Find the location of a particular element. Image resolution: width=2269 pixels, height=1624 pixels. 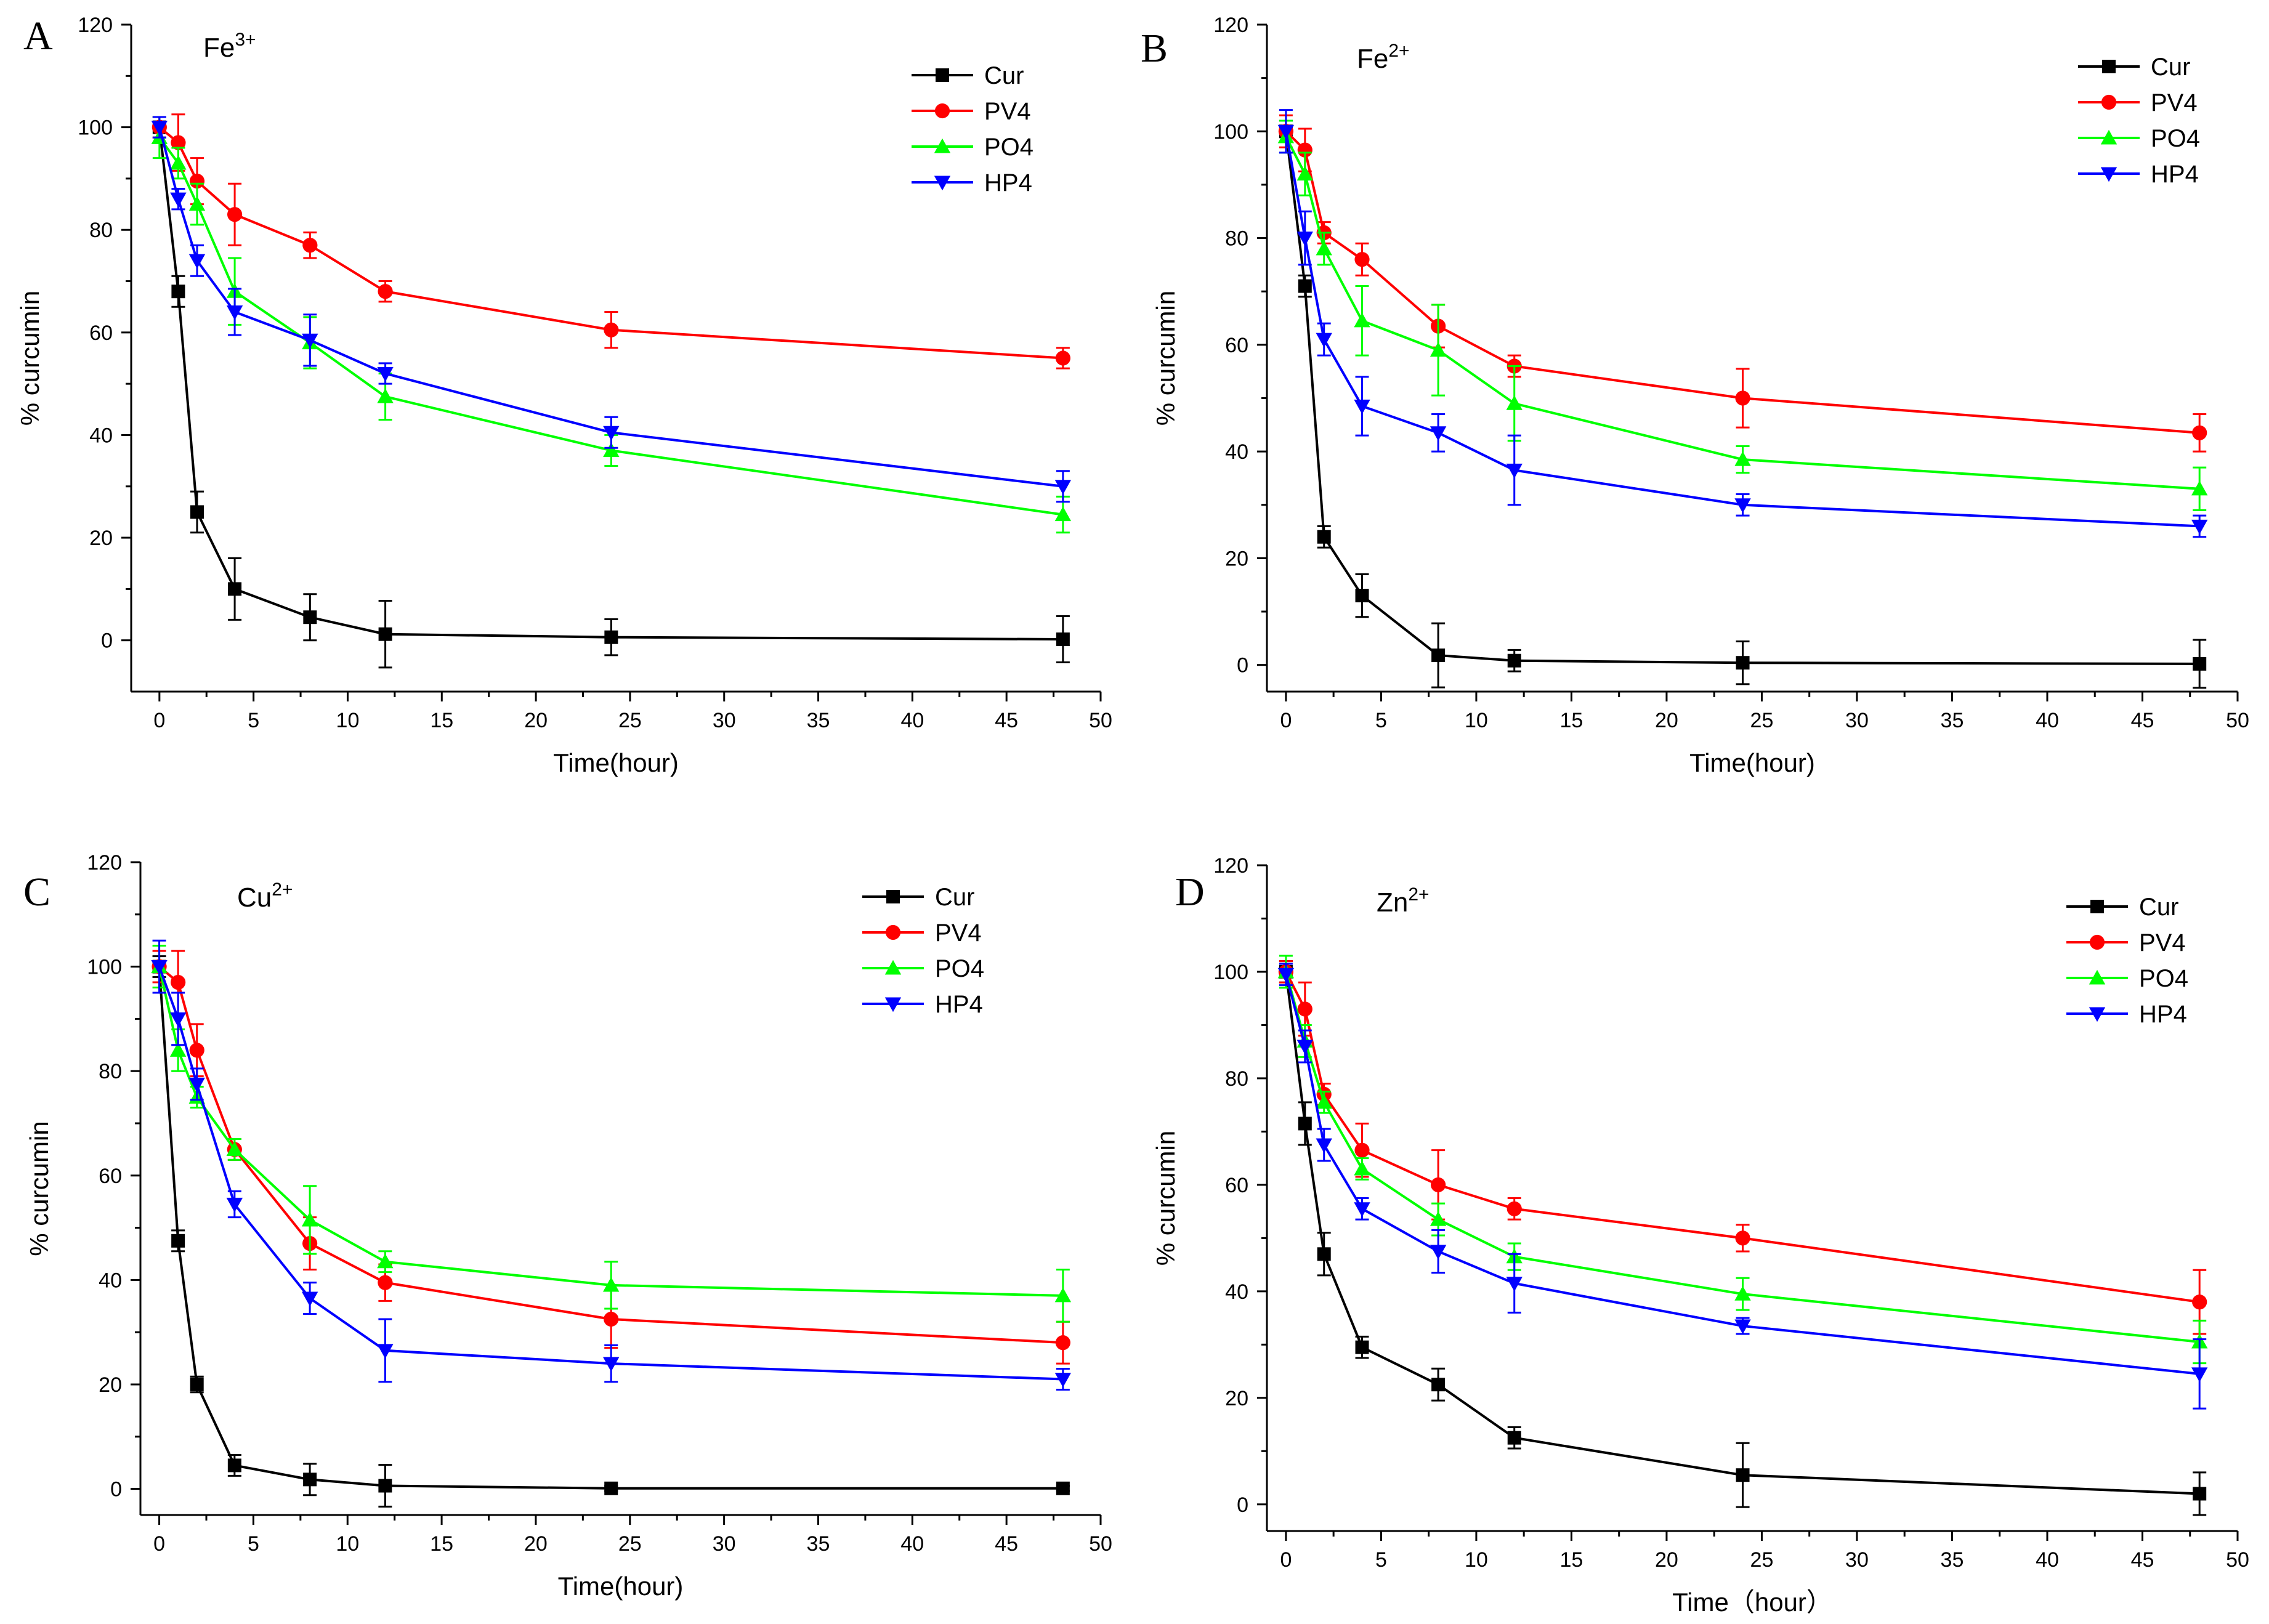

x-tick-label: 50 is located at coordinates (1100, 1544).